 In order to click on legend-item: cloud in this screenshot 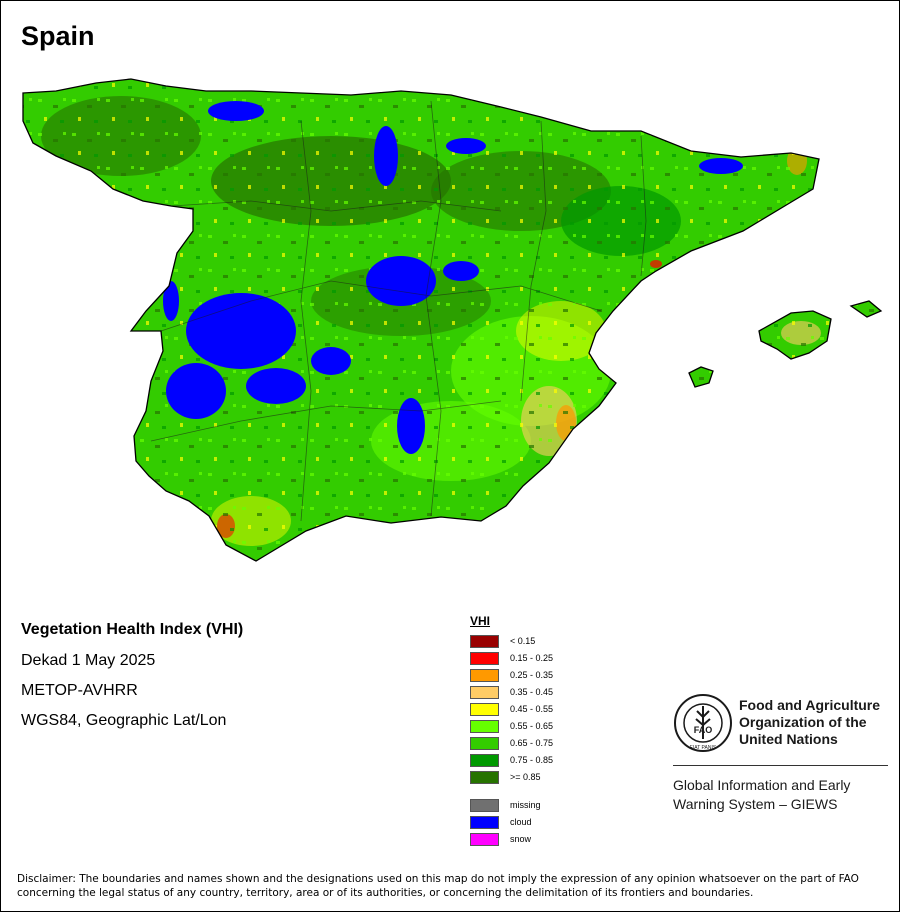, I will do `click(501, 822)`.